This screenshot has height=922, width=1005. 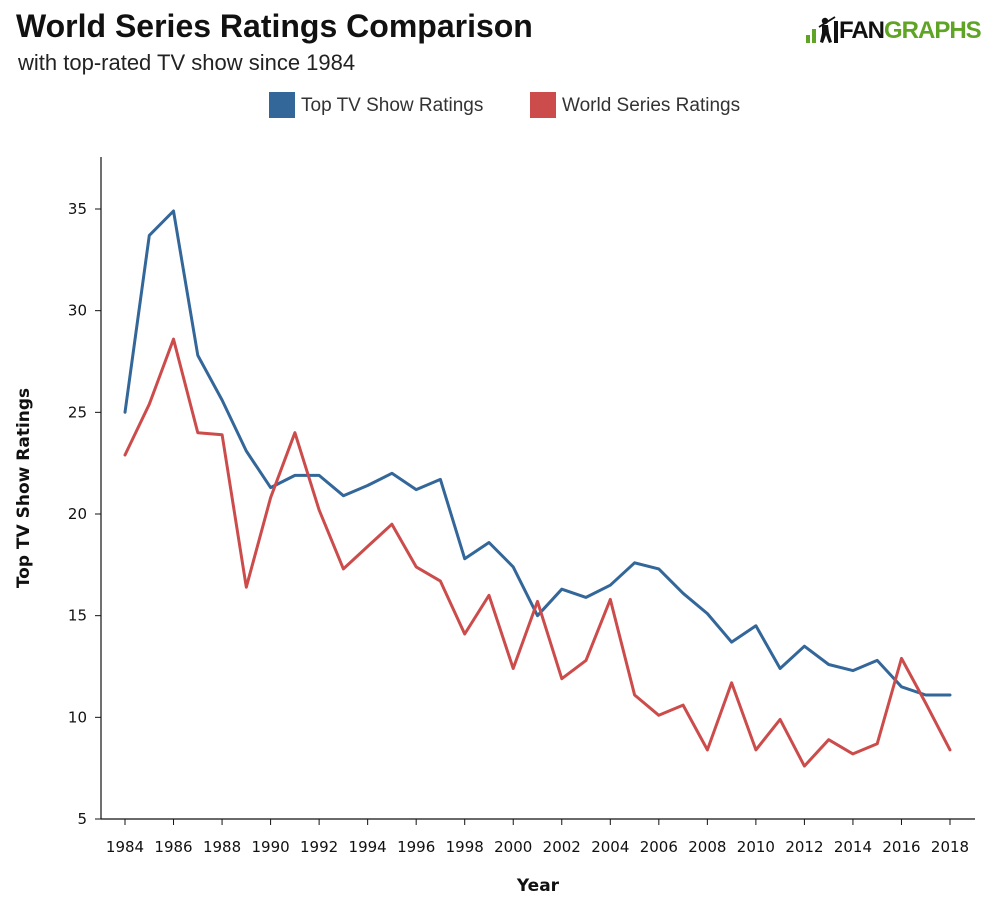 I want to click on legend-swatch-top-tv, so click(x=282, y=105).